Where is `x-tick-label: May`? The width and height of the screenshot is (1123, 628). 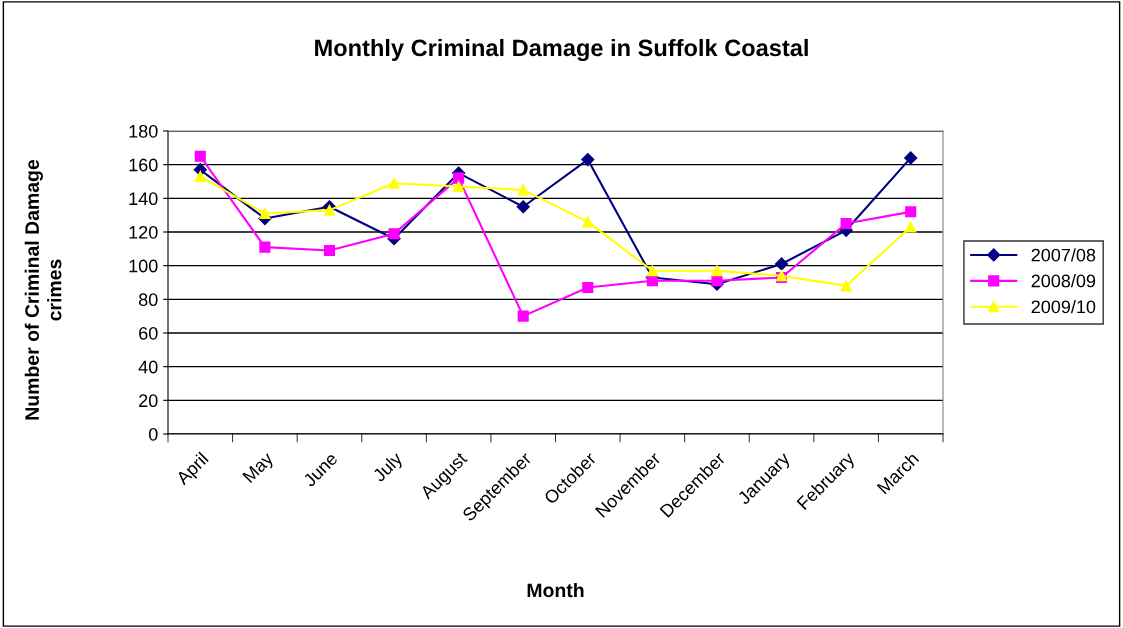
x-tick-label: May is located at coordinates (259, 468).